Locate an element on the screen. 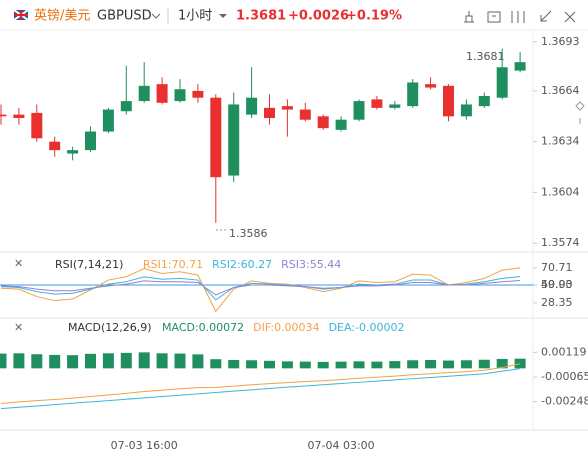  legend-entry: MACD:0.00072 is located at coordinates (203, 327).